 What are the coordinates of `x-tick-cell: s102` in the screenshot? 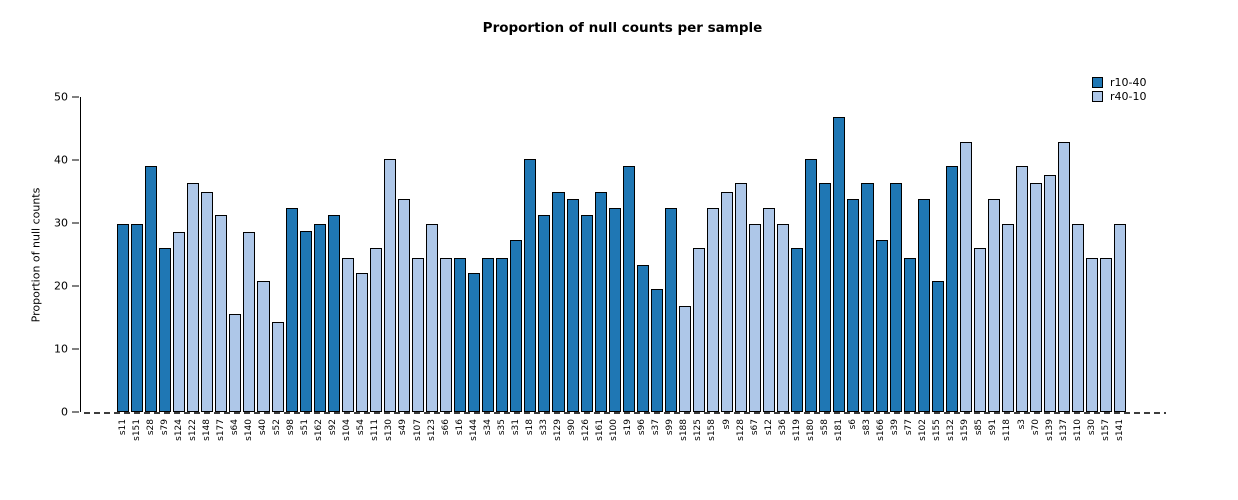 It's located at (924, 448).